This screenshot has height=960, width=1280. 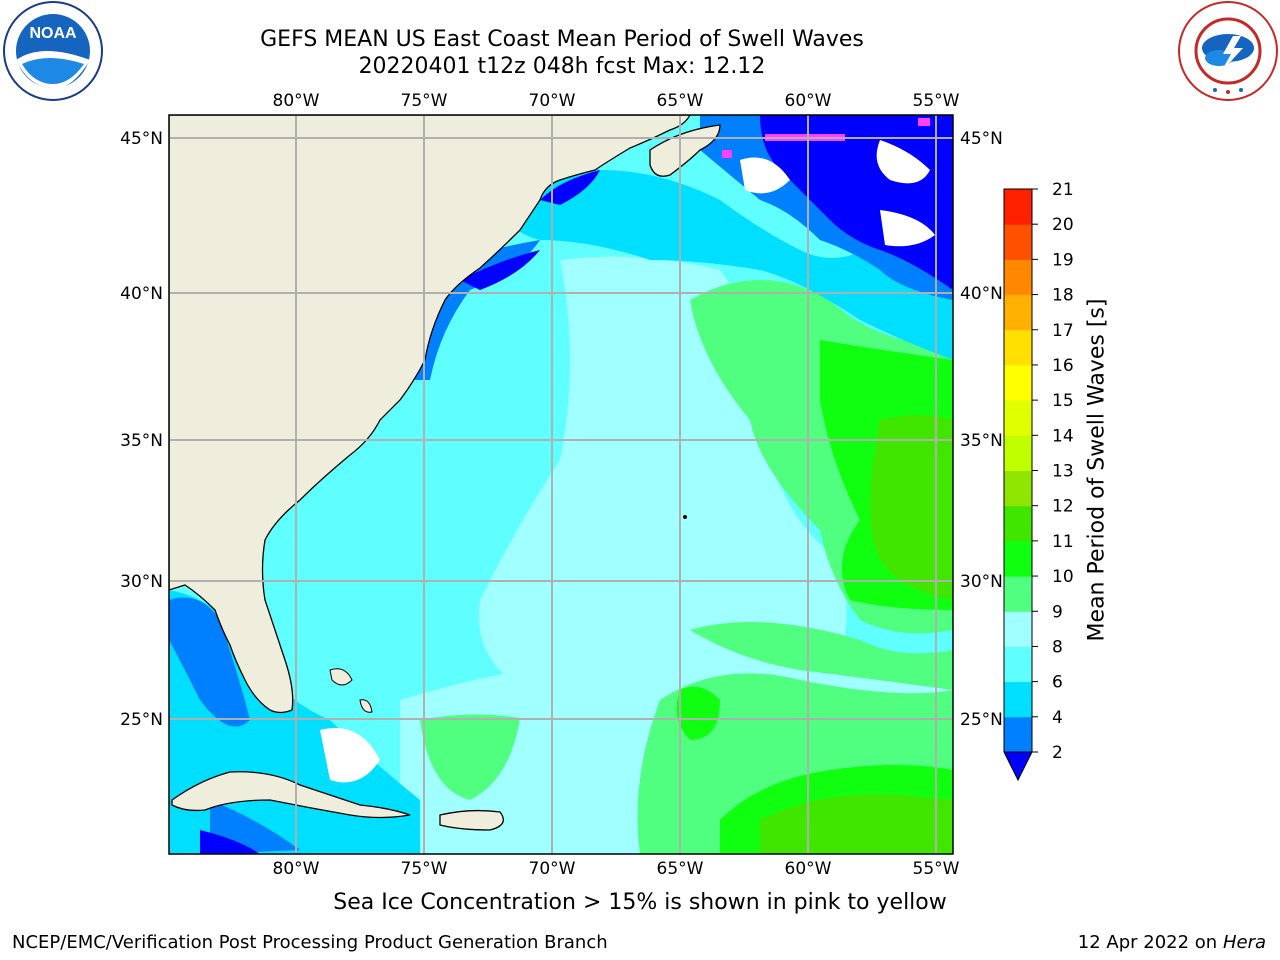 What do you see at coordinates (1063, 472) in the screenshot?
I see `colorbar-tick-label: 13` at bounding box center [1063, 472].